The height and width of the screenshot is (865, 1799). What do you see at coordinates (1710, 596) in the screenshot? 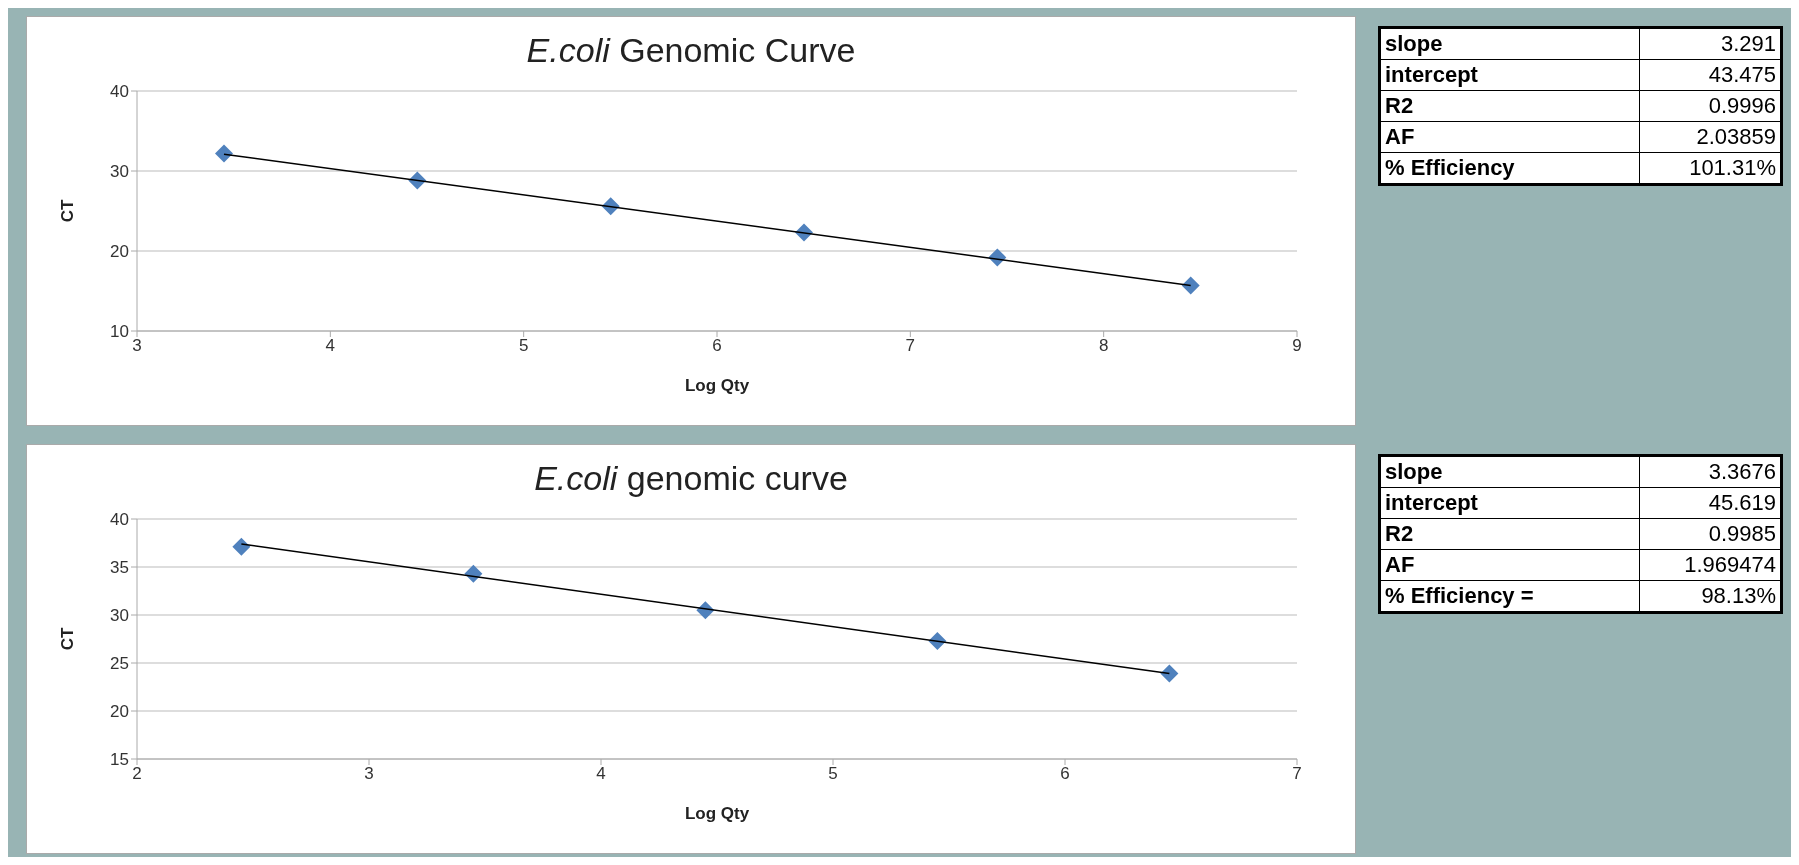
I see `text: 98.13%` at bounding box center [1710, 596].